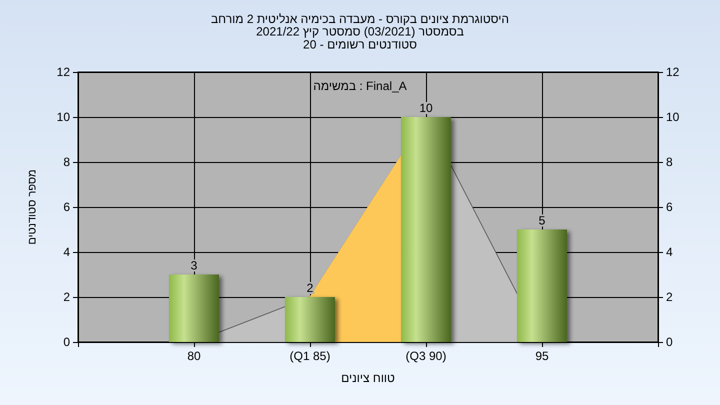  Describe the element at coordinates (66, 162) in the screenshot. I see `y-tick-label: 8` at that location.